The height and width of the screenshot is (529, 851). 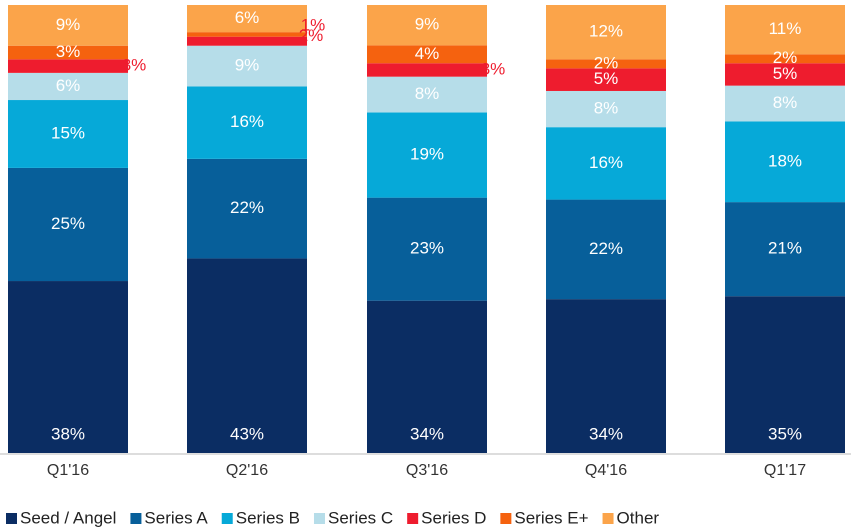 I want to click on segment-label-series-b-2: 19%, so click(x=427, y=154).